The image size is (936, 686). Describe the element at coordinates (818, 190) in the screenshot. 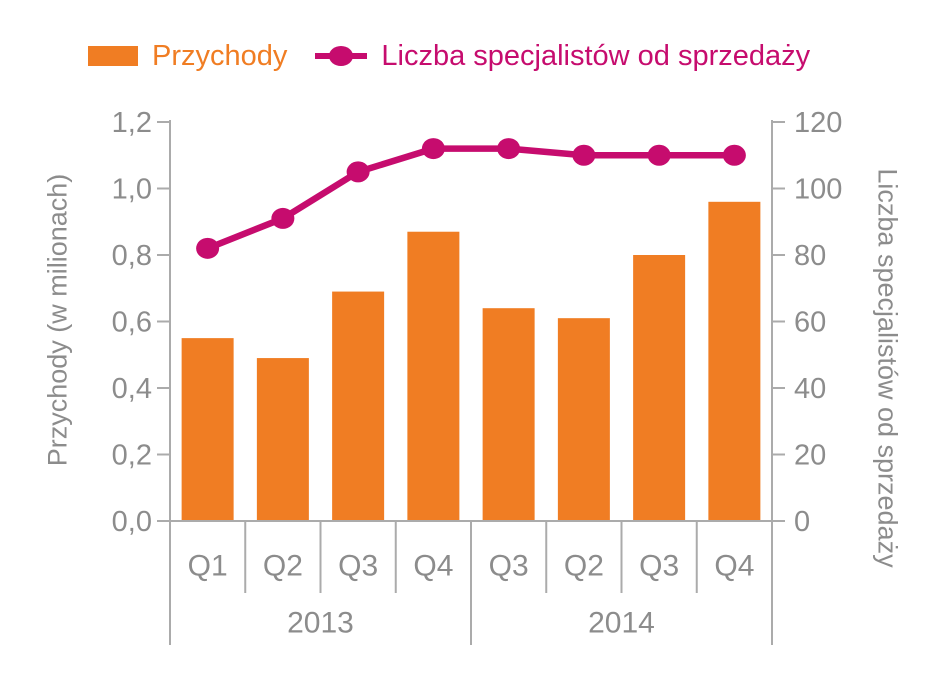

I see `right-axis-tick-label: 100` at that location.